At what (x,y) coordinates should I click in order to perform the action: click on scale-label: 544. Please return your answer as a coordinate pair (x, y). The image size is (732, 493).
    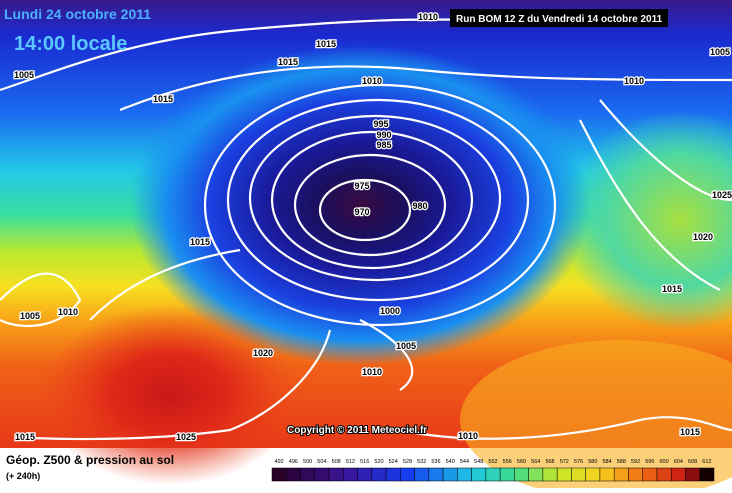
    Looking at the image, I should click on (464, 462).